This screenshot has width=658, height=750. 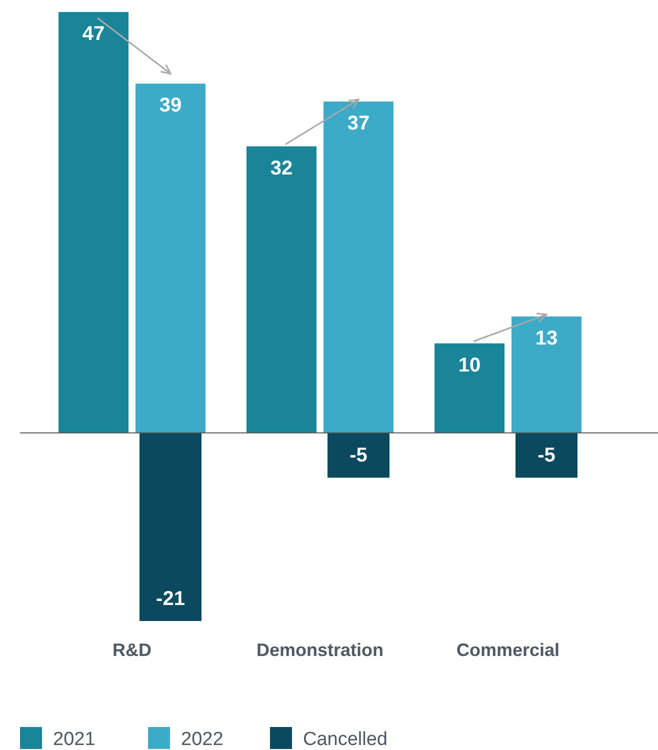 What do you see at coordinates (320, 650) in the screenshot?
I see `x-tick-label: Demonstration` at bounding box center [320, 650].